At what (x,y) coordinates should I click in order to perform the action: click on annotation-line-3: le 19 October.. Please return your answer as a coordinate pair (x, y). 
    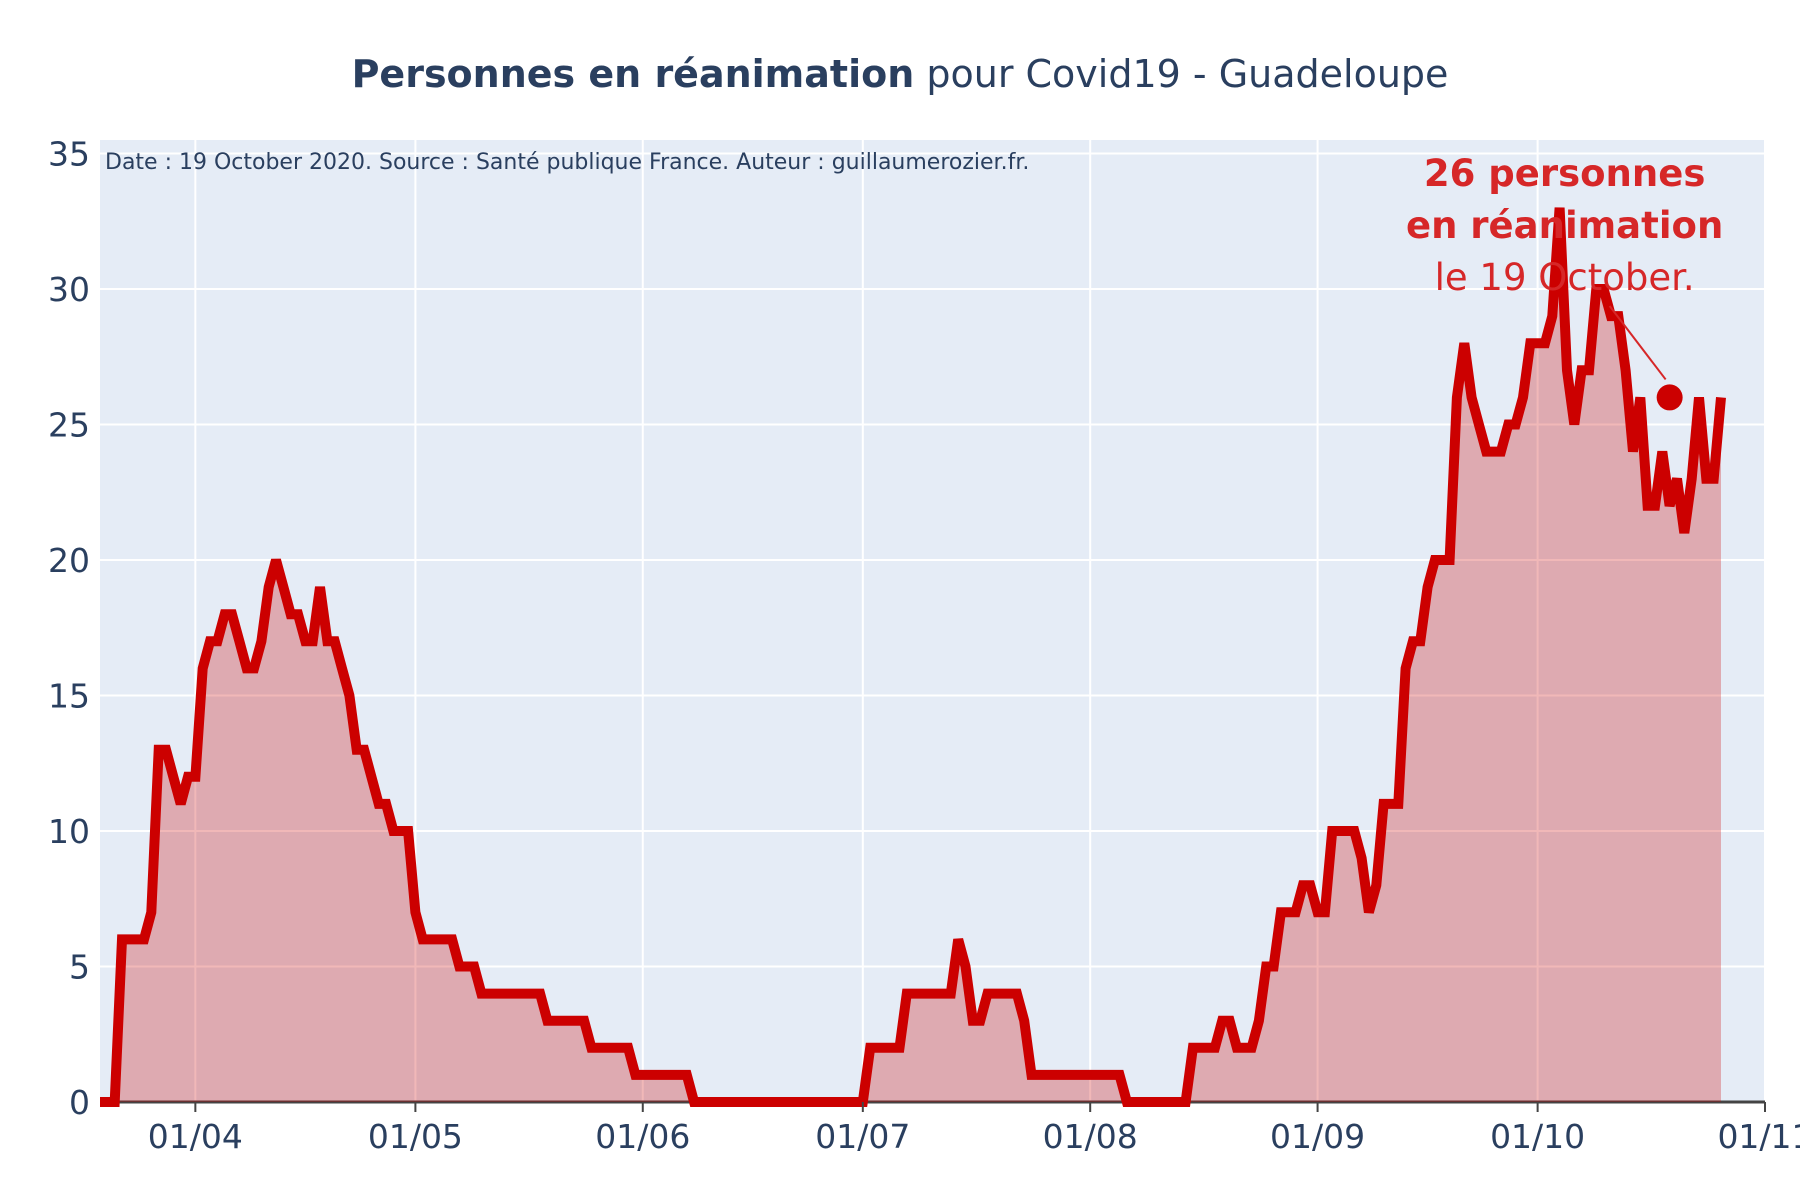
    Looking at the image, I should click on (1565, 277).